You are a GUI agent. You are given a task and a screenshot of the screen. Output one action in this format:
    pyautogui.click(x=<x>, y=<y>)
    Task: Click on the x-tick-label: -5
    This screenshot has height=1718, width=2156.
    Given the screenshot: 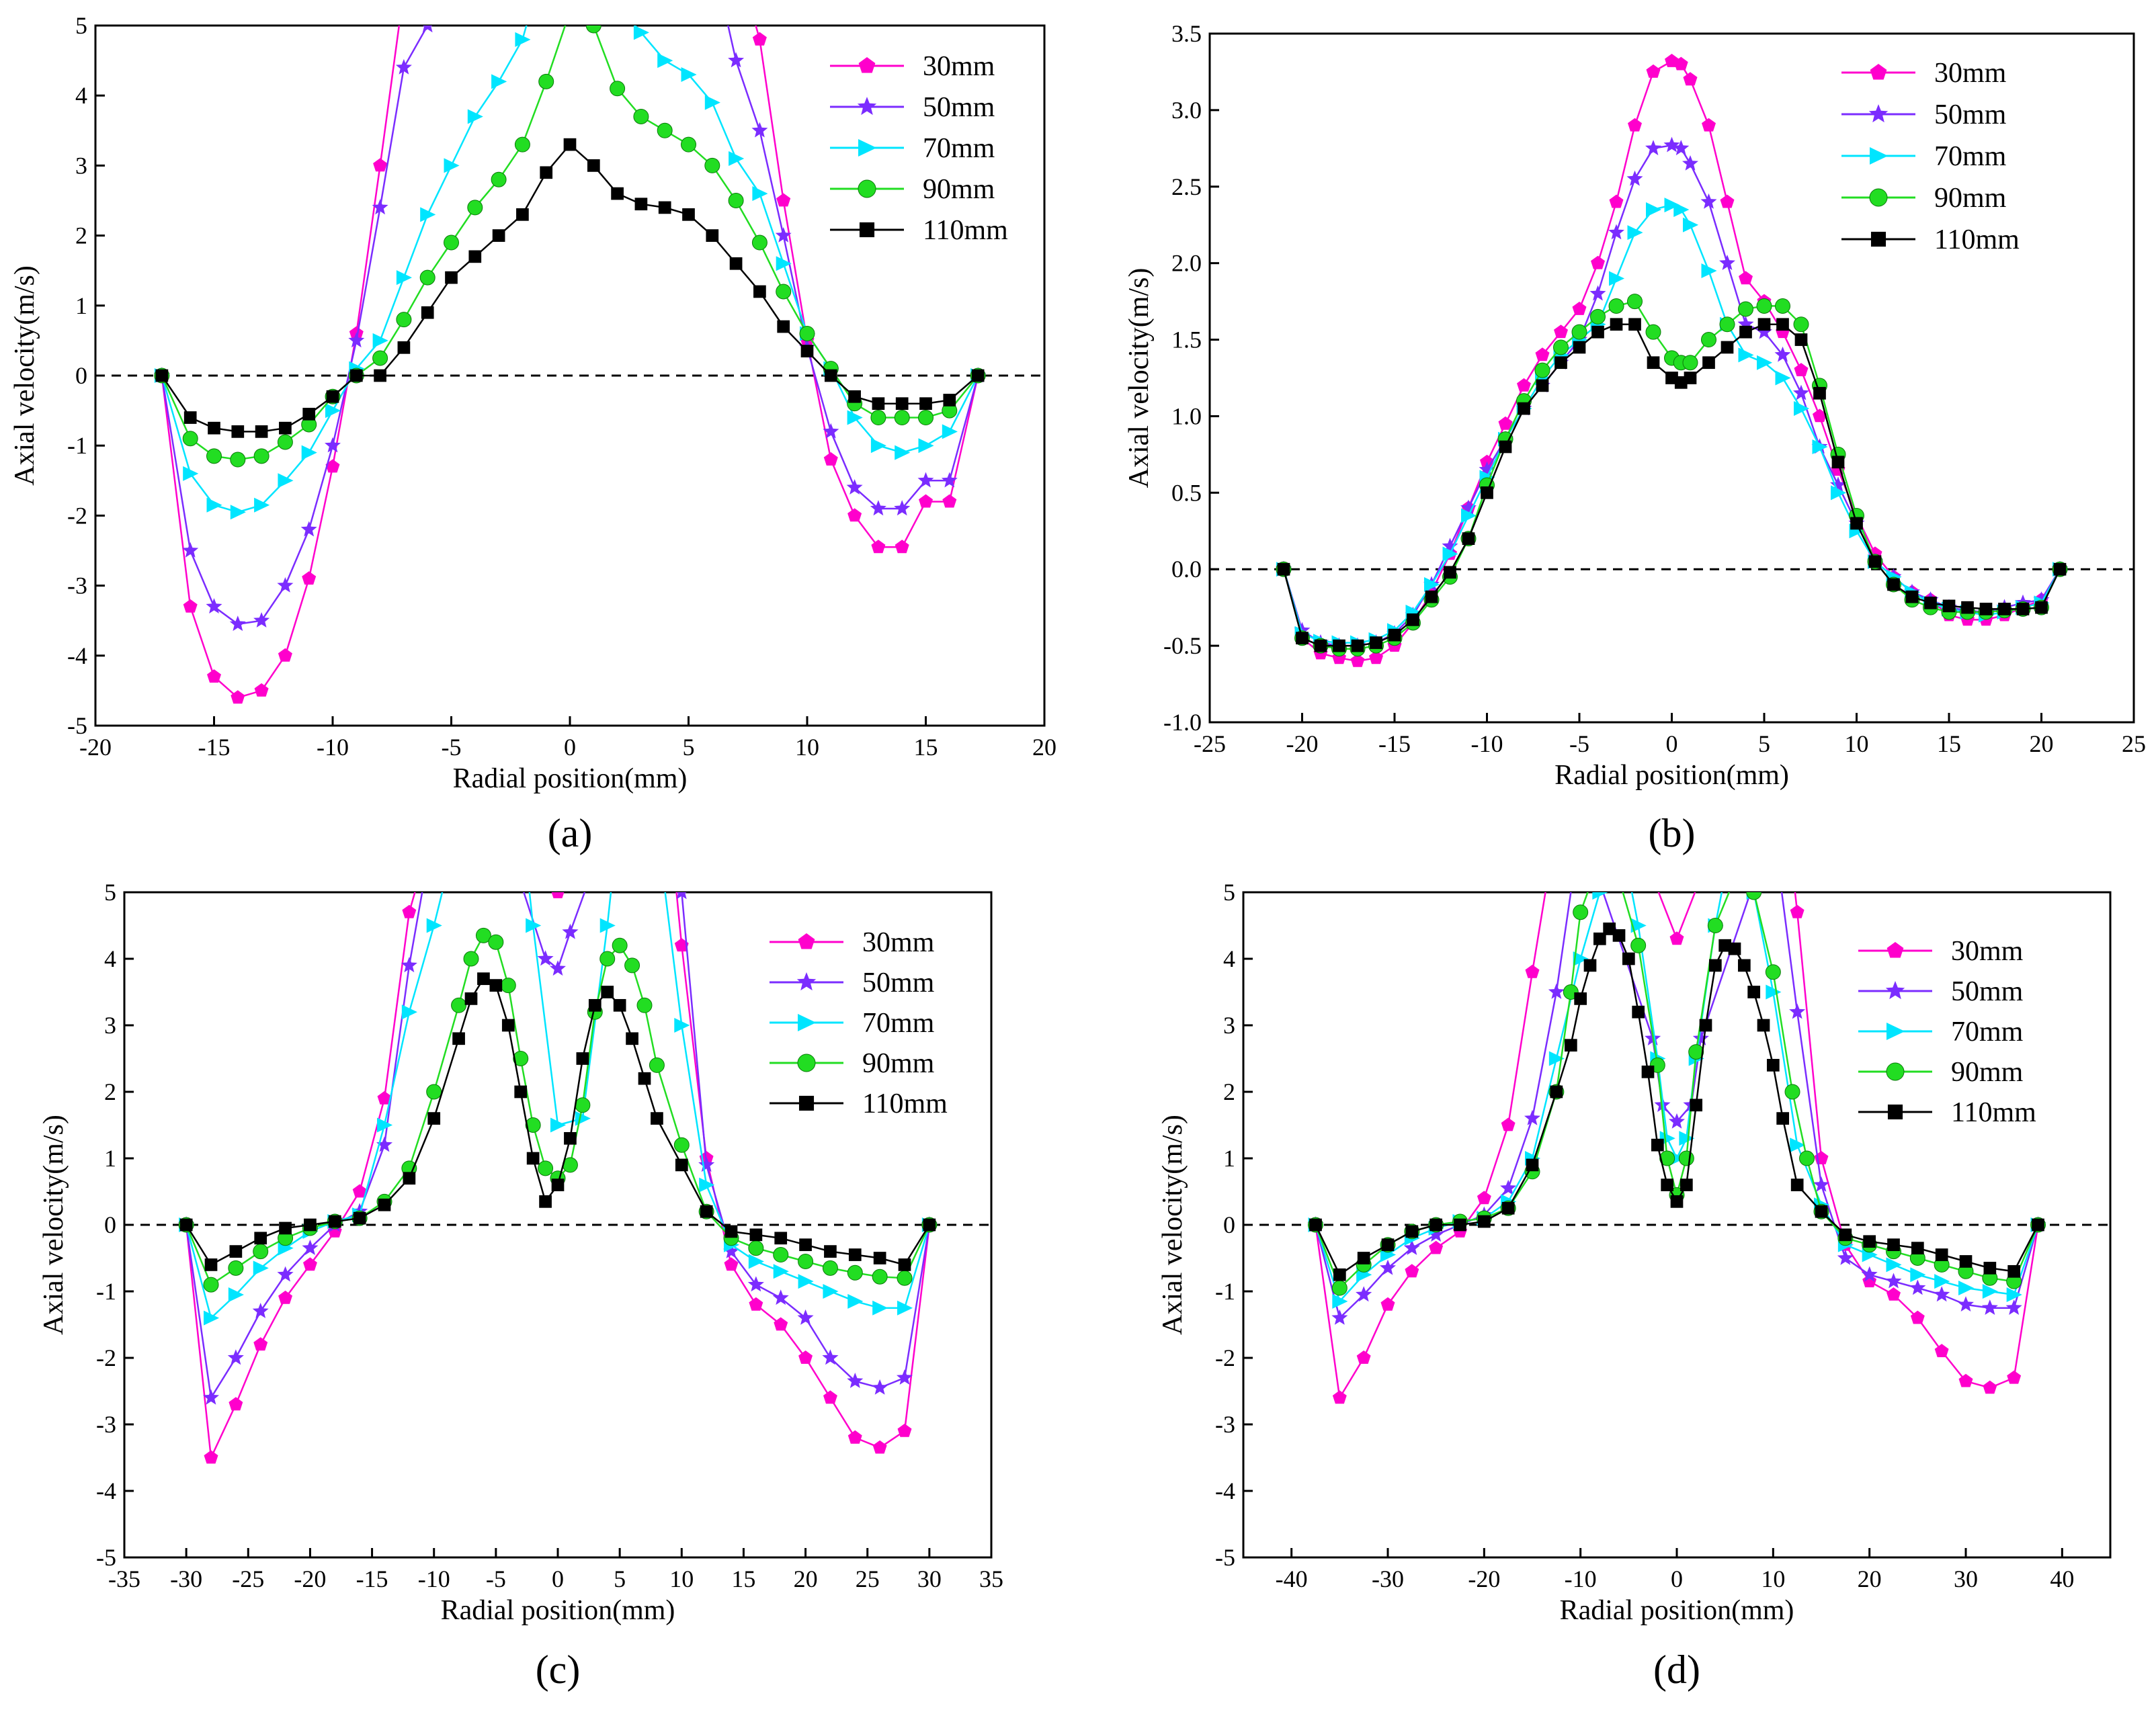 What is the action you would take?
    pyautogui.click(x=452, y=747)
    